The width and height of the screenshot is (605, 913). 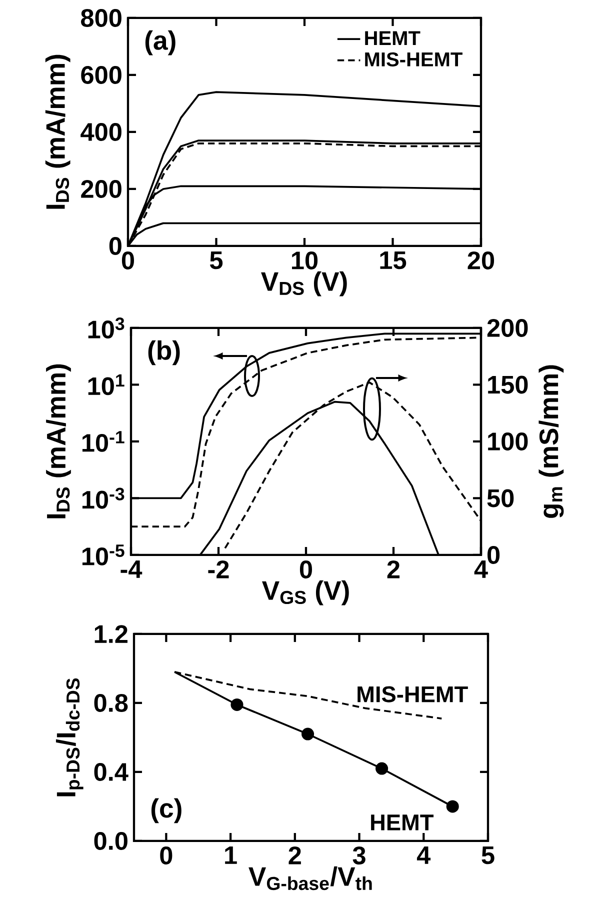 I want to click on annotation: (c), so click(x=166, y=811).